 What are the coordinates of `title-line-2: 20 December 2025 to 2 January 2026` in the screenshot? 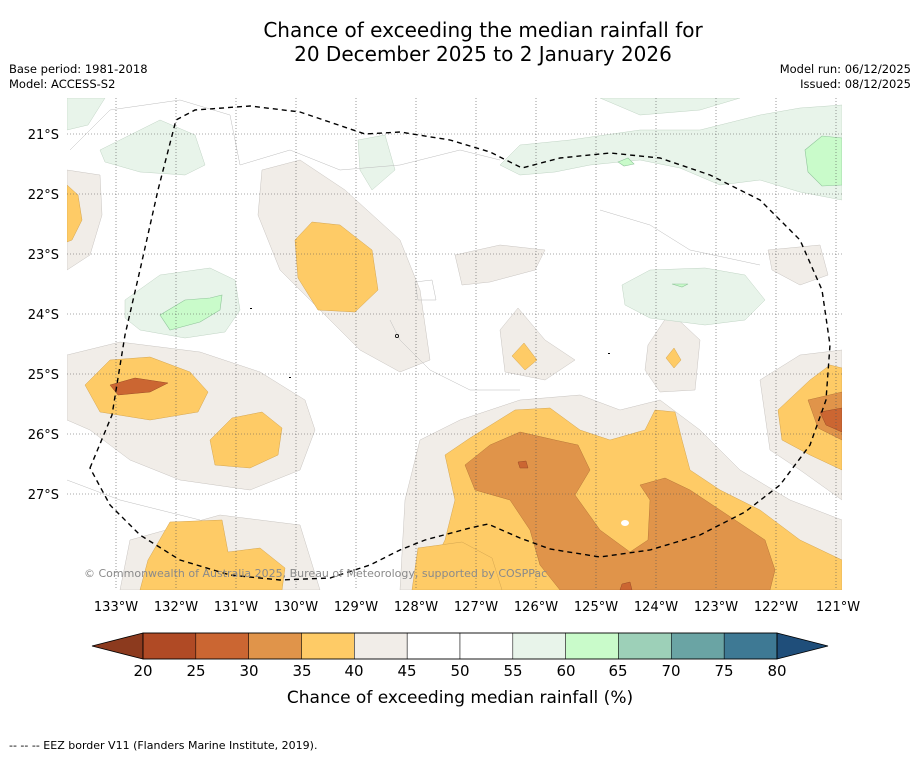 It's located at (483, 54).